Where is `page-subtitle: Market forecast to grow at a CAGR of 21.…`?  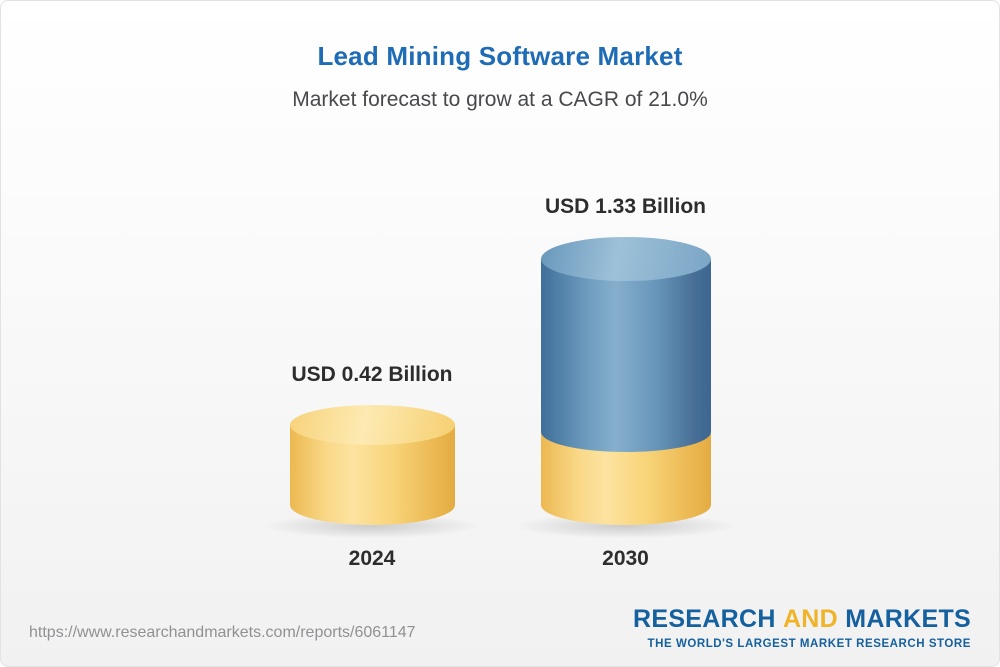
page-subtitle: Market forecast to grow at a CAGR of 21.… is located at coordinates (500, 99).